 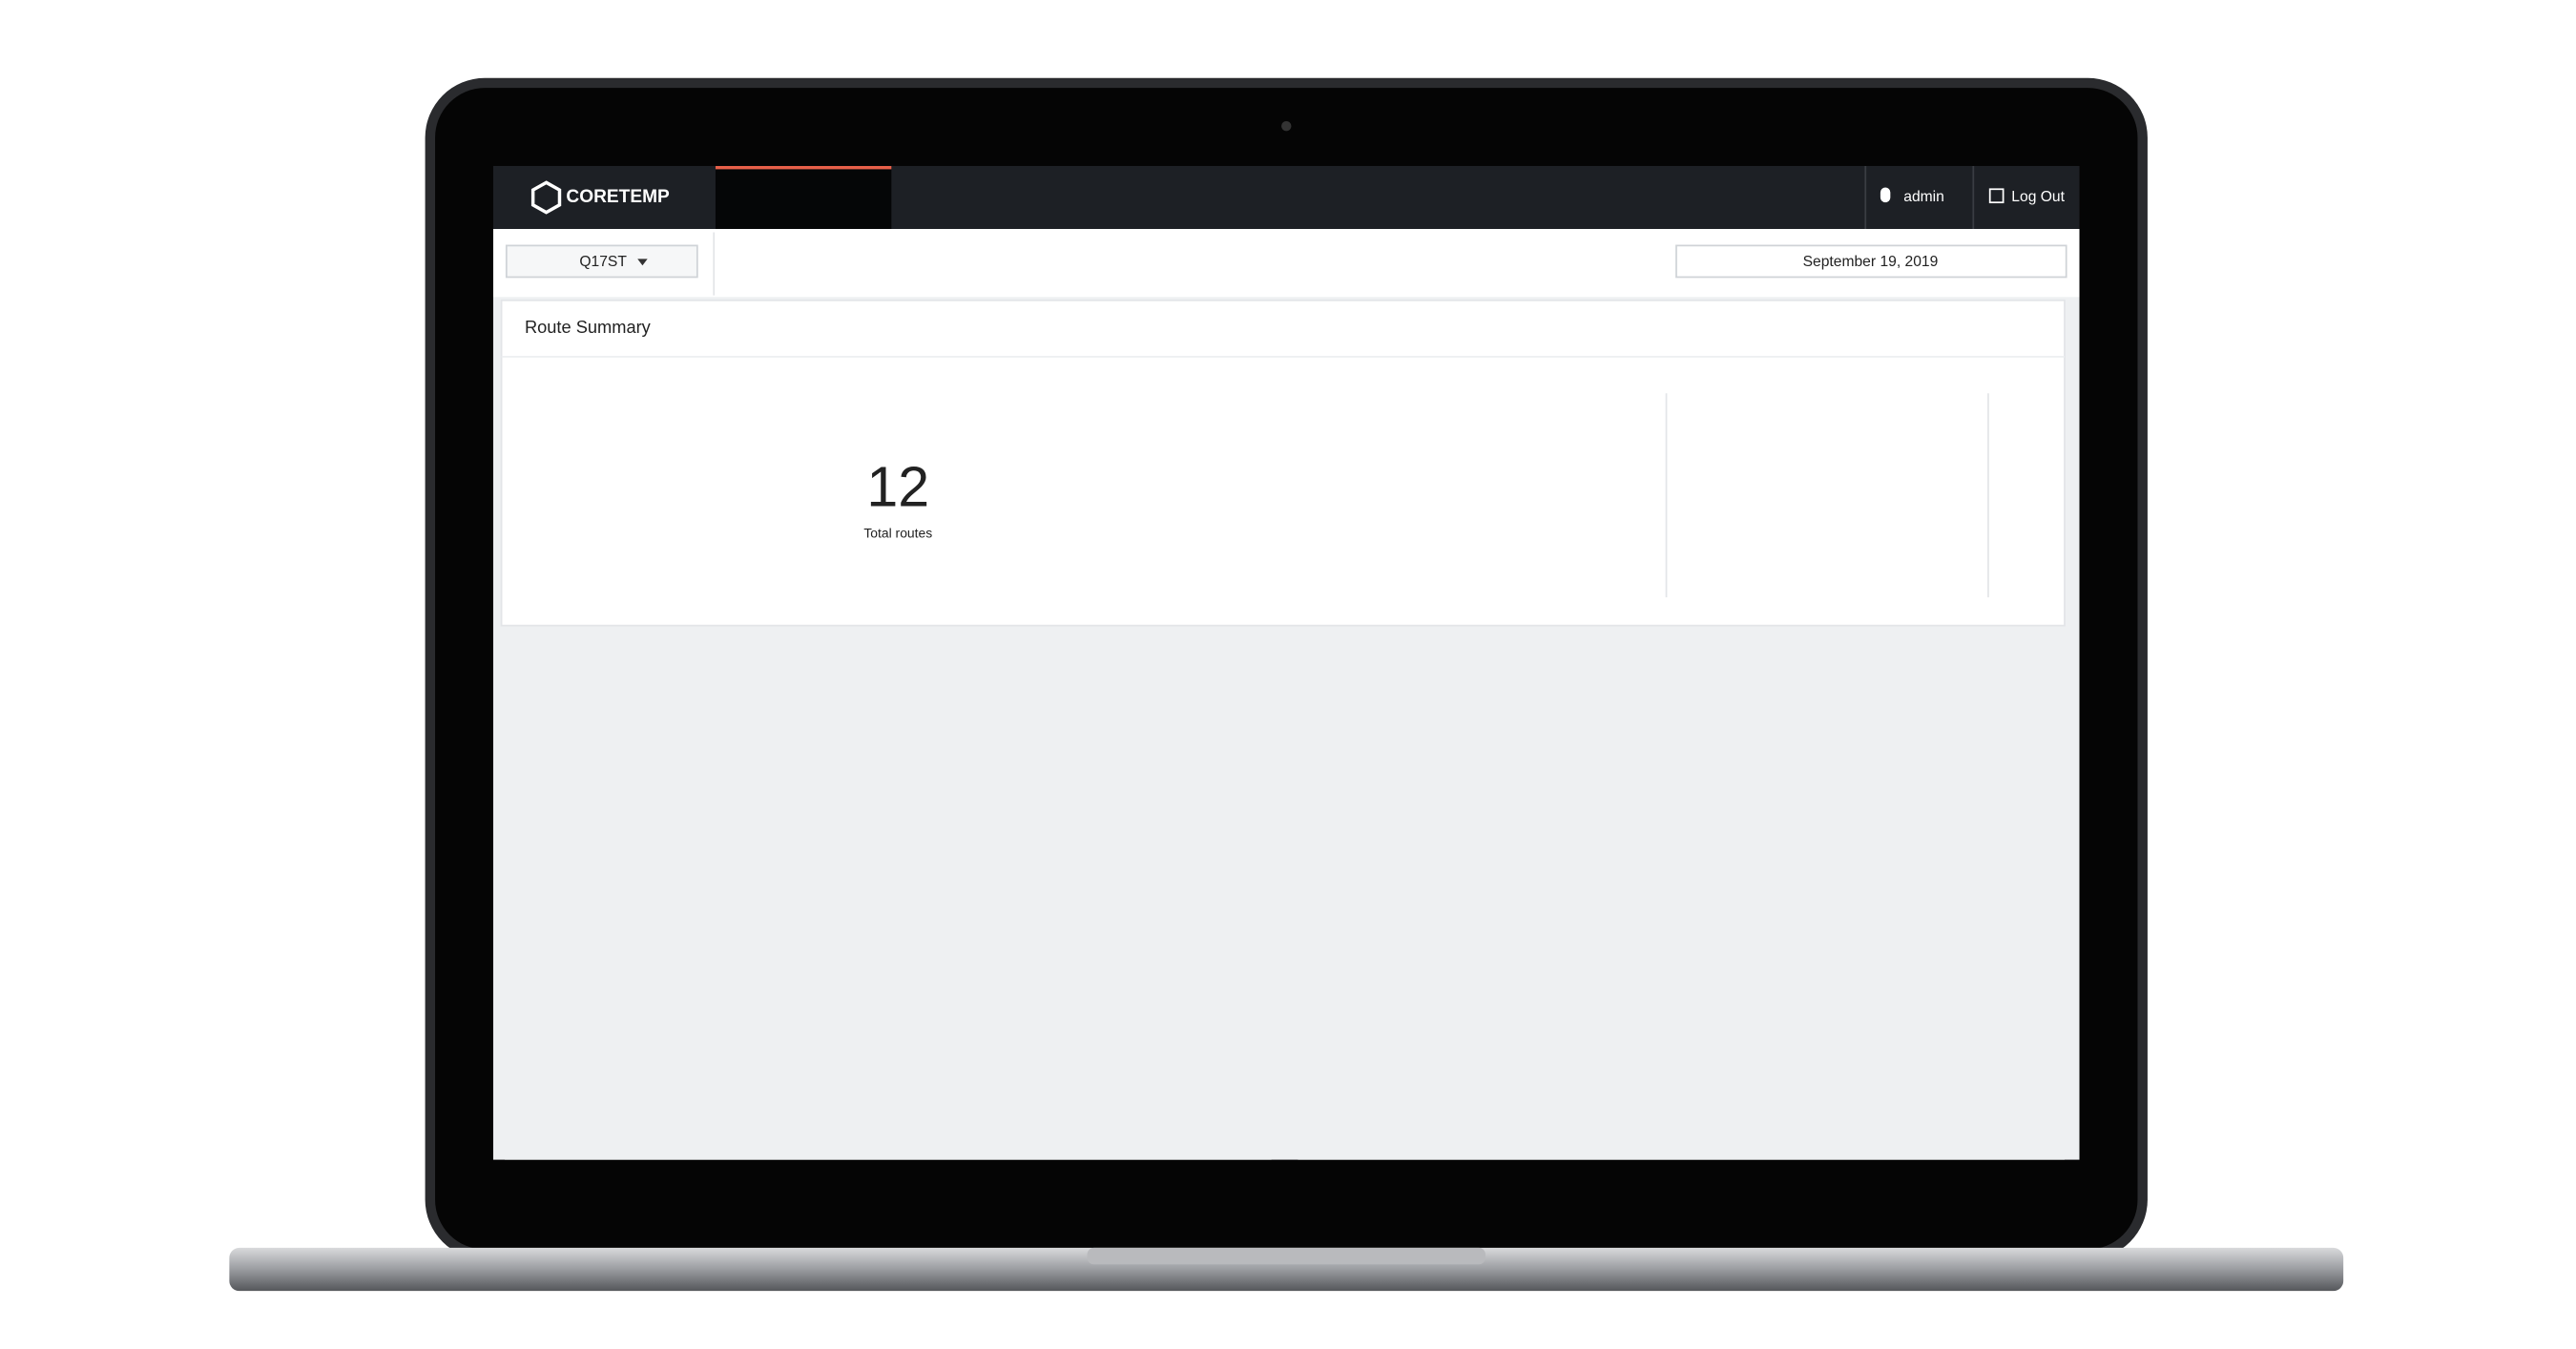 I want to click on site-label: Q17ST, so click(x=603, y=262).